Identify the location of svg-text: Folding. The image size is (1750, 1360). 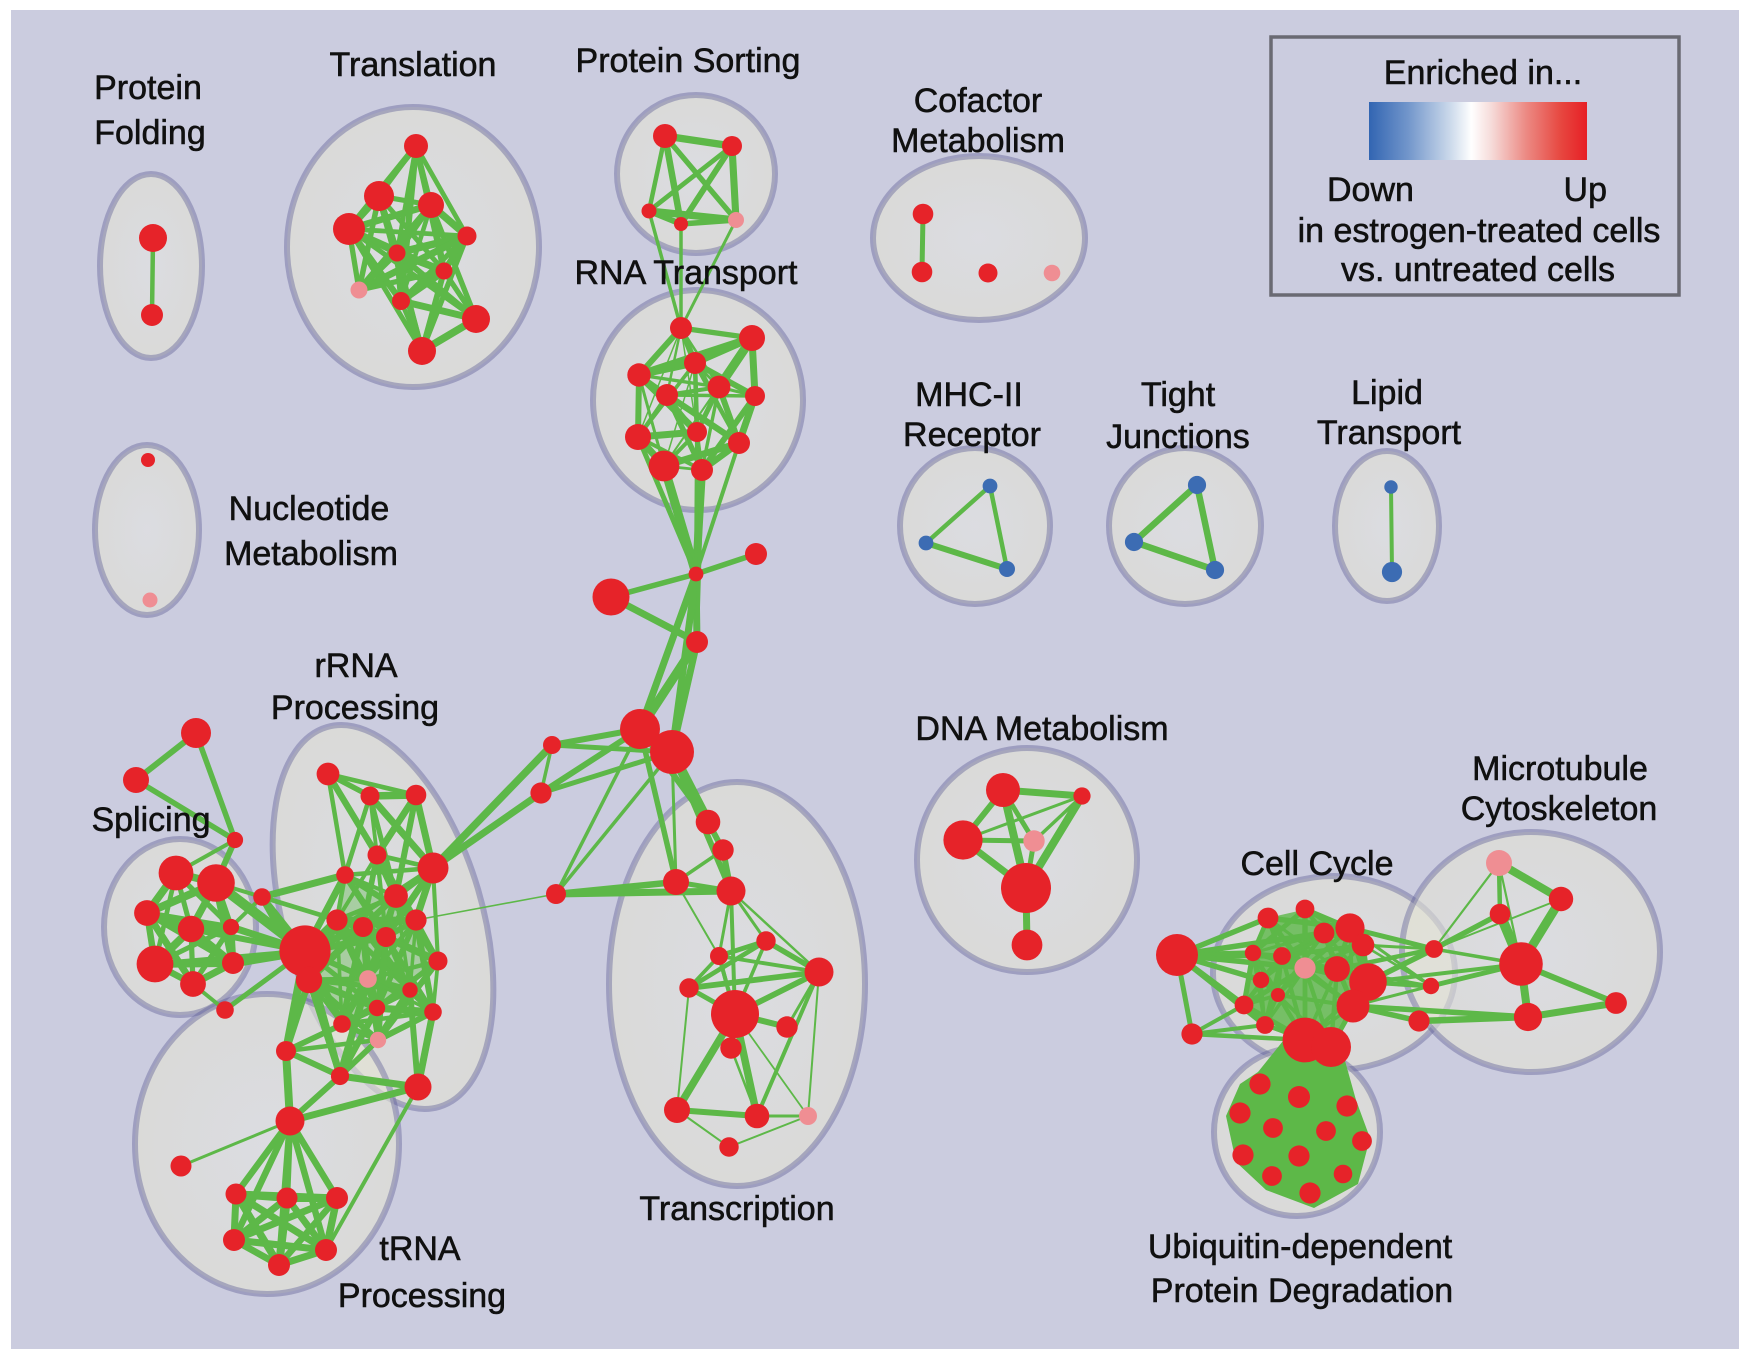
(150, 133).